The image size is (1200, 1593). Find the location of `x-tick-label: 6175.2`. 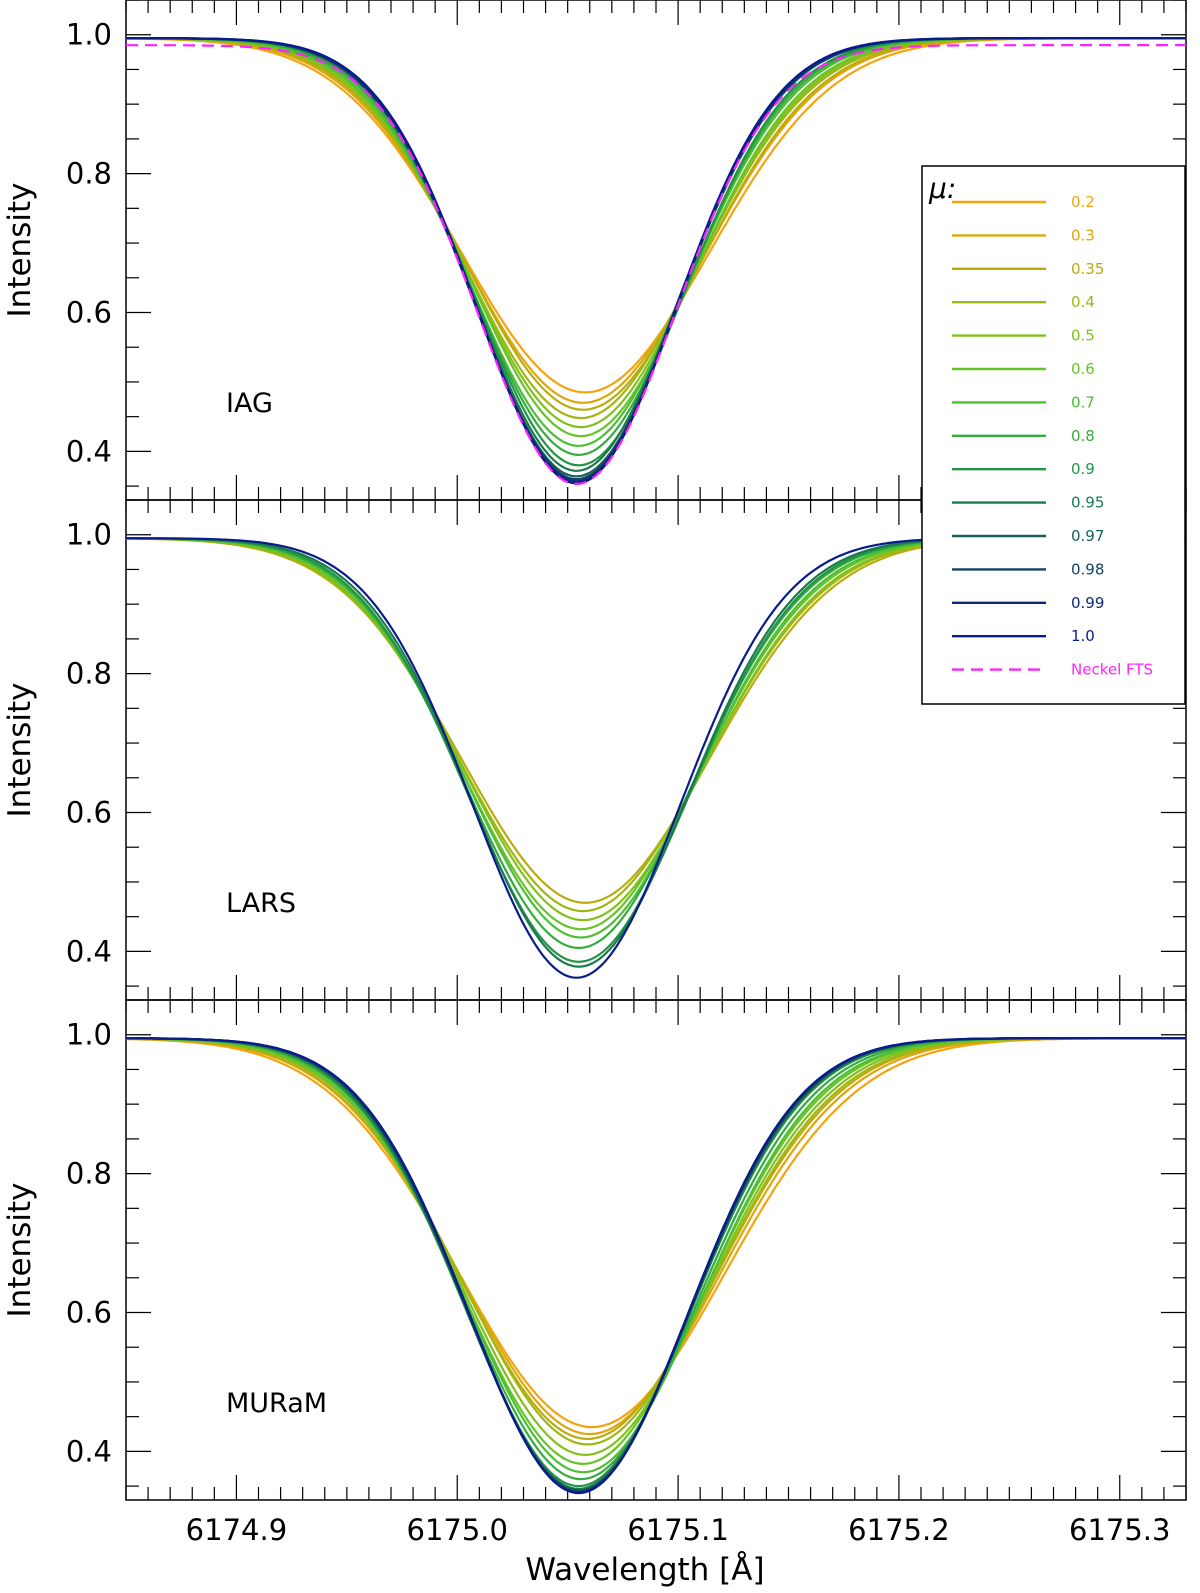

x-tick-label: 6175.2 is located at coordinates (898, 1530).